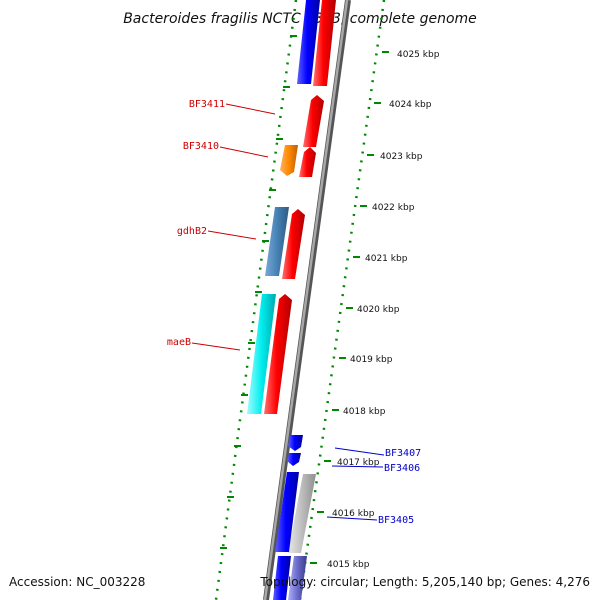 Image resolution: width=600 pixels, height=600 pixels. What do you see at coordinates (77, 582) in the screenshot?
I see `accession-text: Accession: NC_003228` at bounding box center [77, 582].